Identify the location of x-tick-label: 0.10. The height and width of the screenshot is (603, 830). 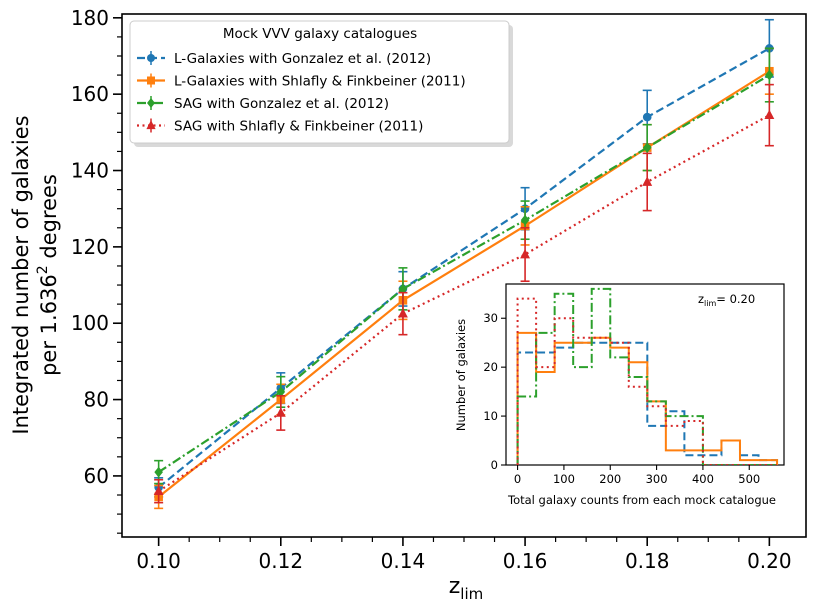
(158, 561).